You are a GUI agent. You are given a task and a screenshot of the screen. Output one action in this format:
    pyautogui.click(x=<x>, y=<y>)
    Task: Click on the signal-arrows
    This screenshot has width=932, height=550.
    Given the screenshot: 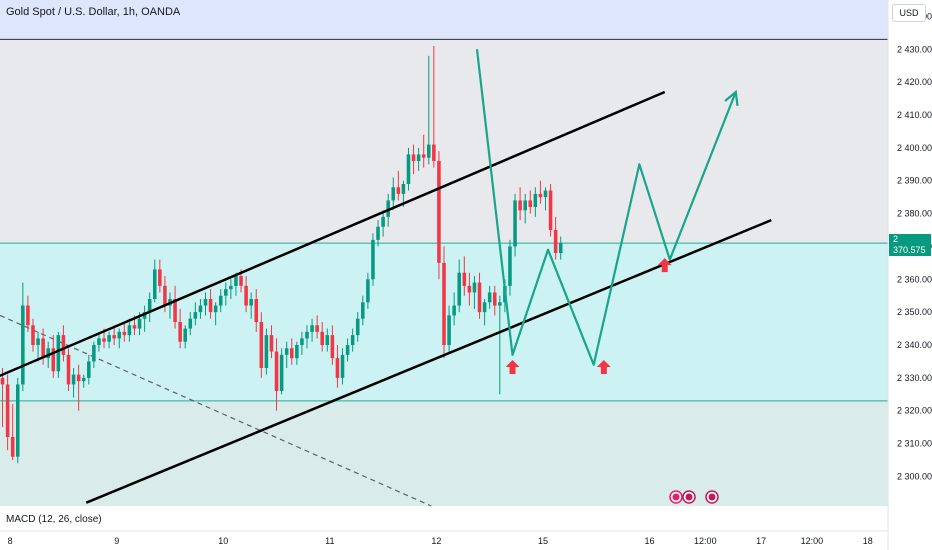 What is the action you would take?
    pyautogui.click(x=588, y=316)
    